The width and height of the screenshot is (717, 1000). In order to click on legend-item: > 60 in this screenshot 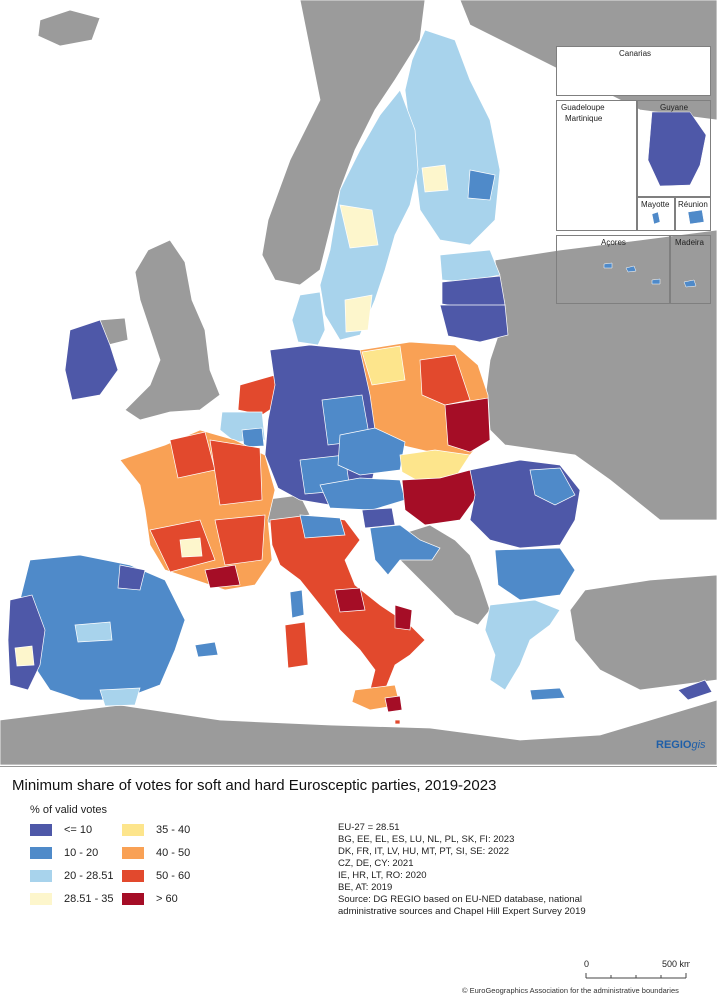, I will do `click(150, 899)`.